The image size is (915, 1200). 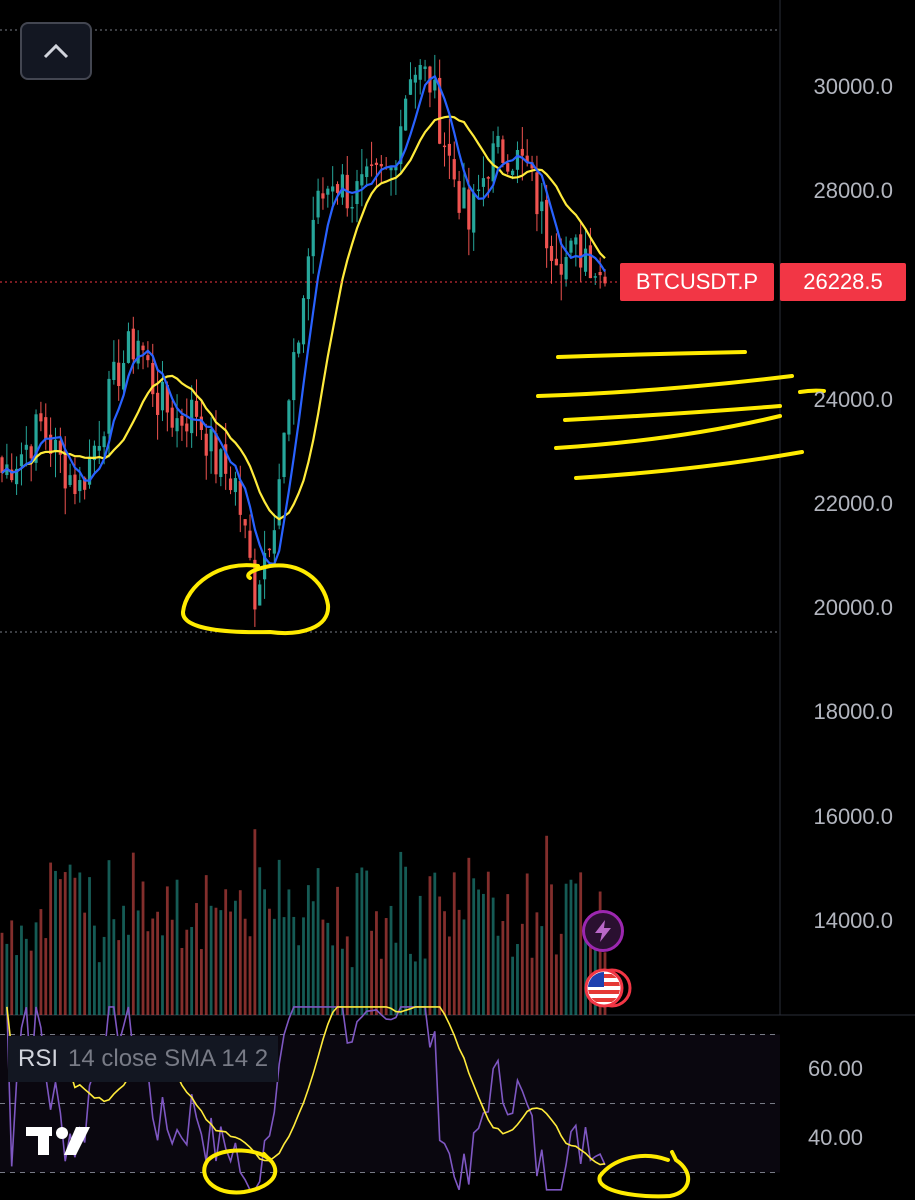 What do you see at coordinates (60, 1141) in the screenshot?
I see `tradingview-logo` at bounding box center [60, 1141].